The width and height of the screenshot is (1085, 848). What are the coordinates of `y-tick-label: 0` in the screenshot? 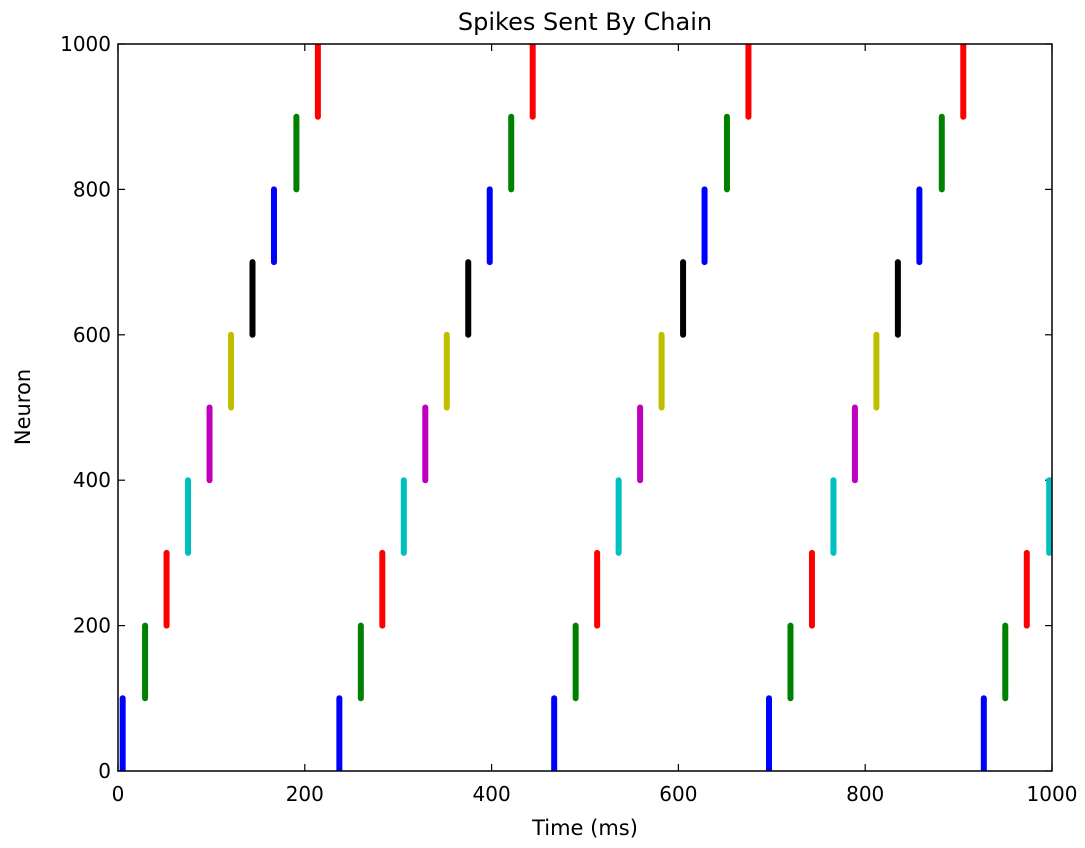 It's located at (104, 771).